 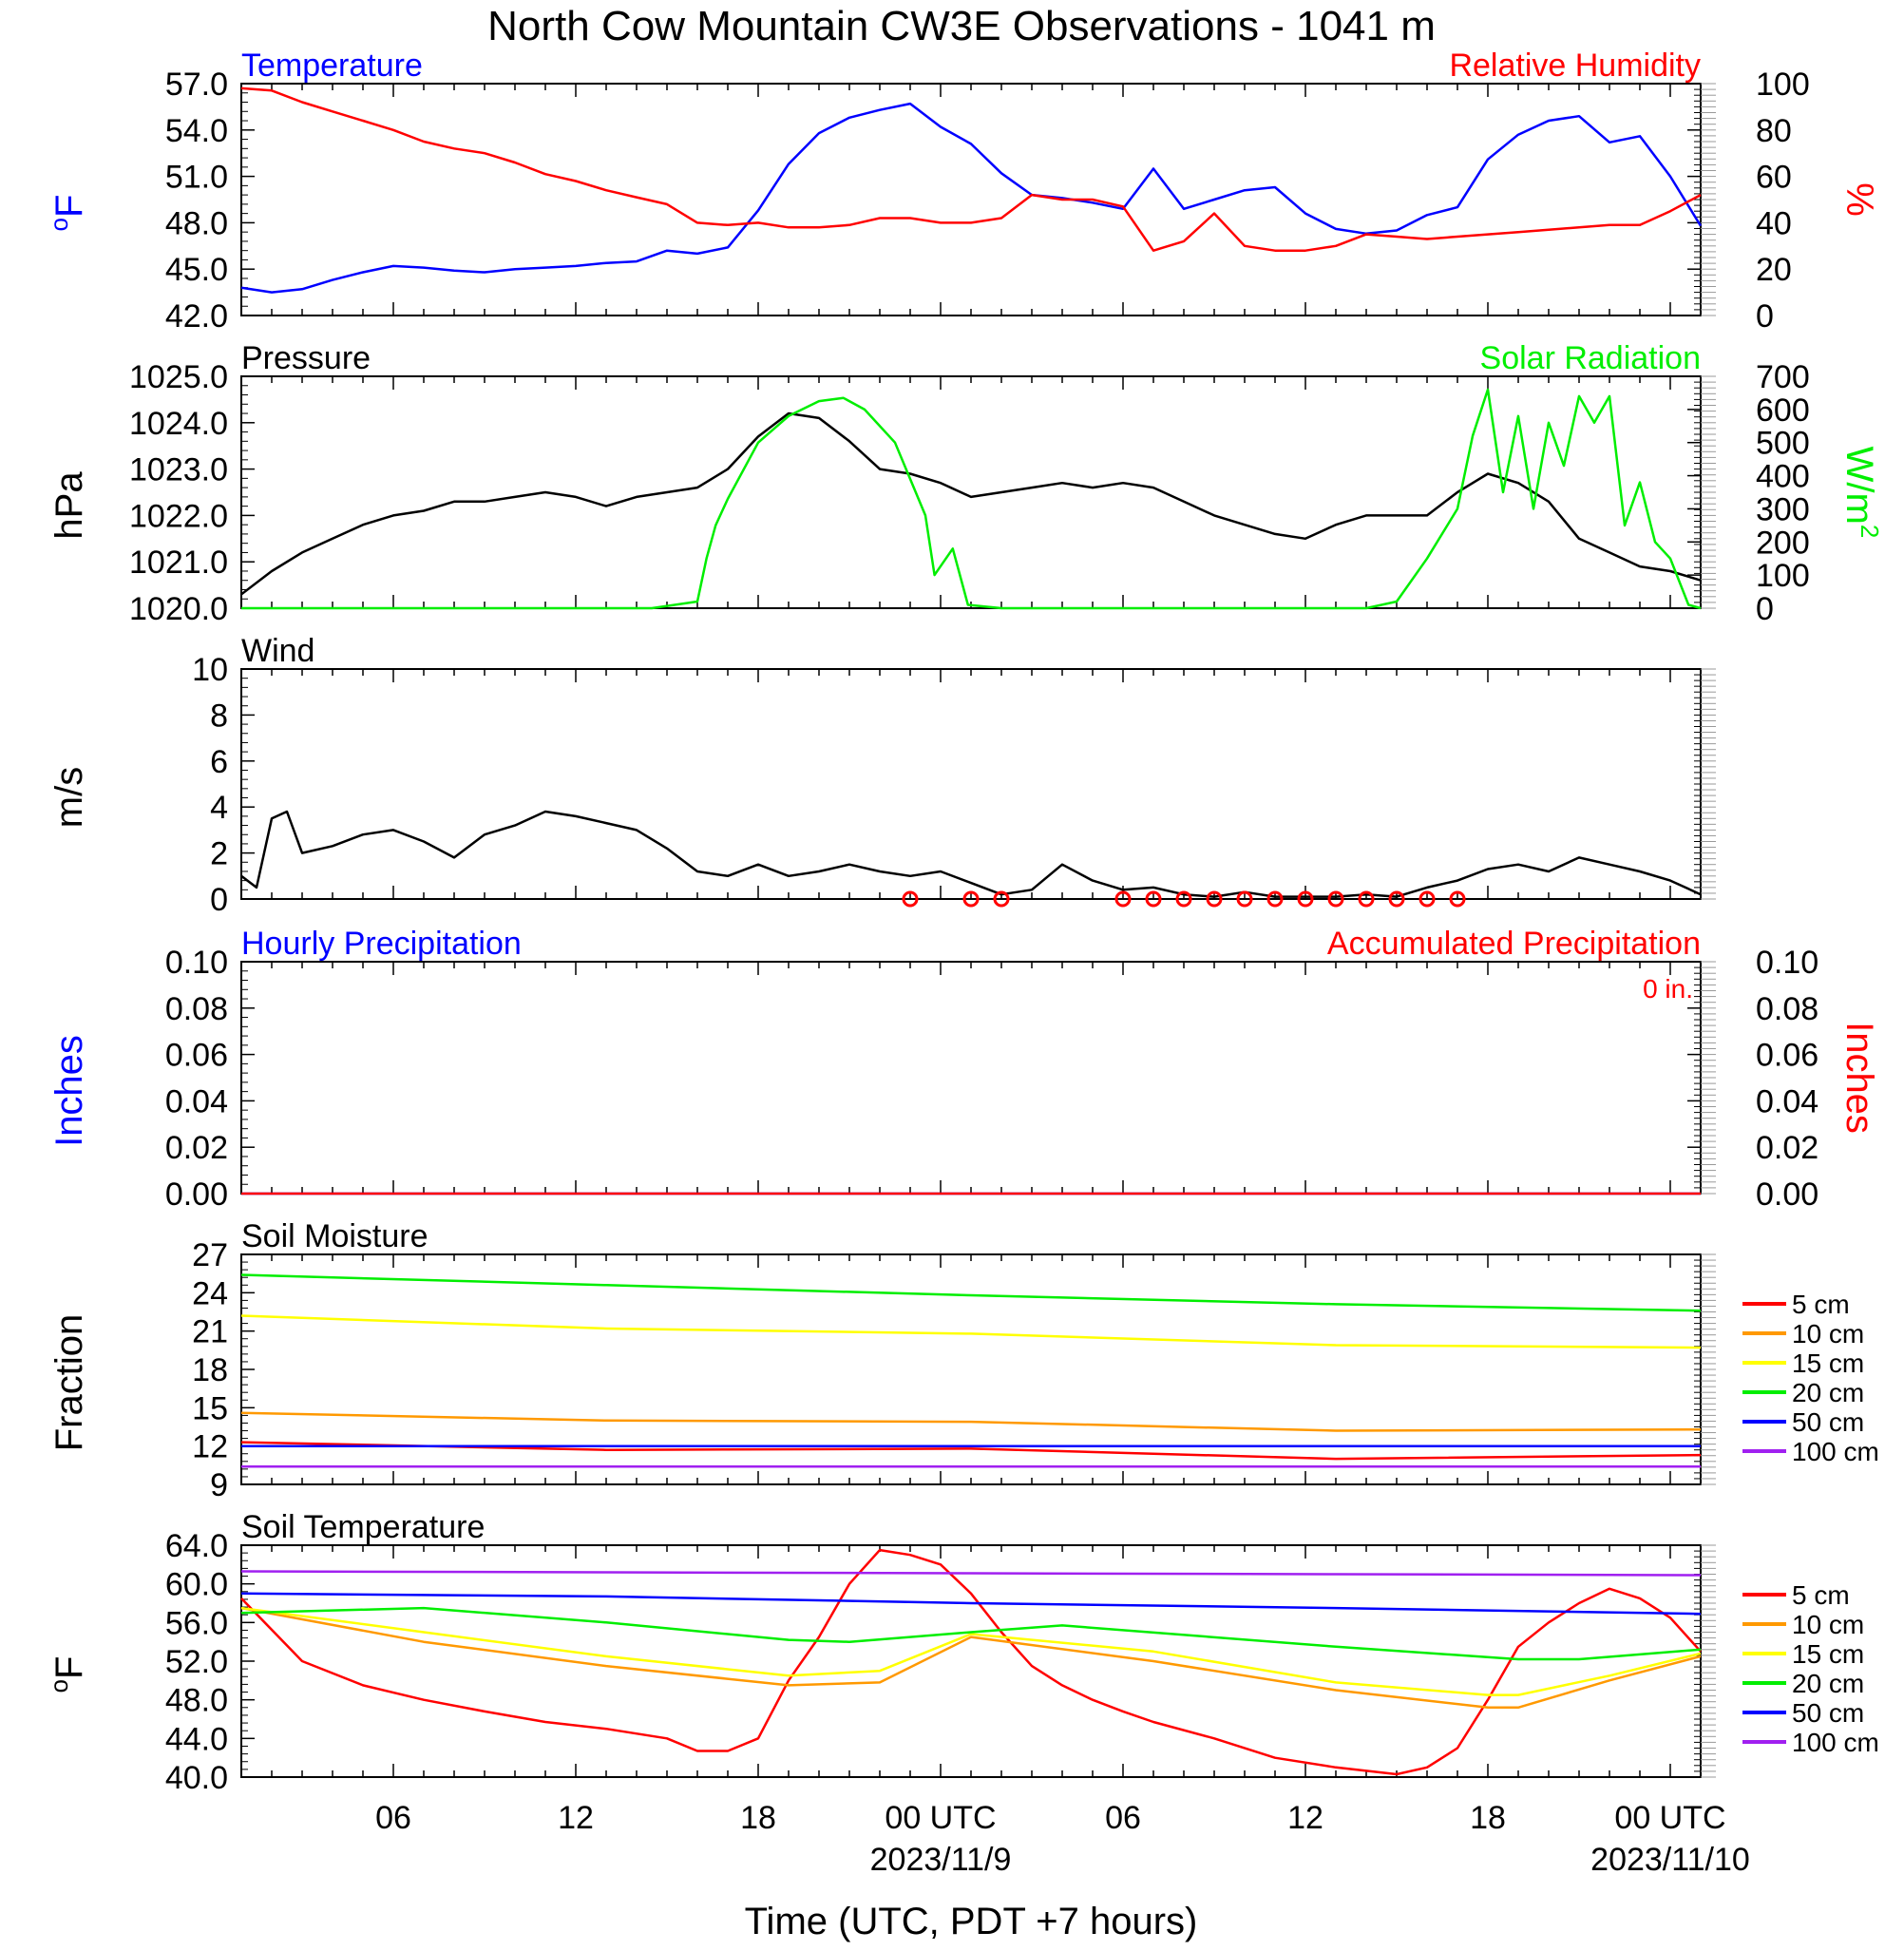 What do you see at coordinates (882, 776) in the screenshot?
I see `panel-wind: 0 2 4 6 8 10 Wind m/s` at bounding box center [882, 776].